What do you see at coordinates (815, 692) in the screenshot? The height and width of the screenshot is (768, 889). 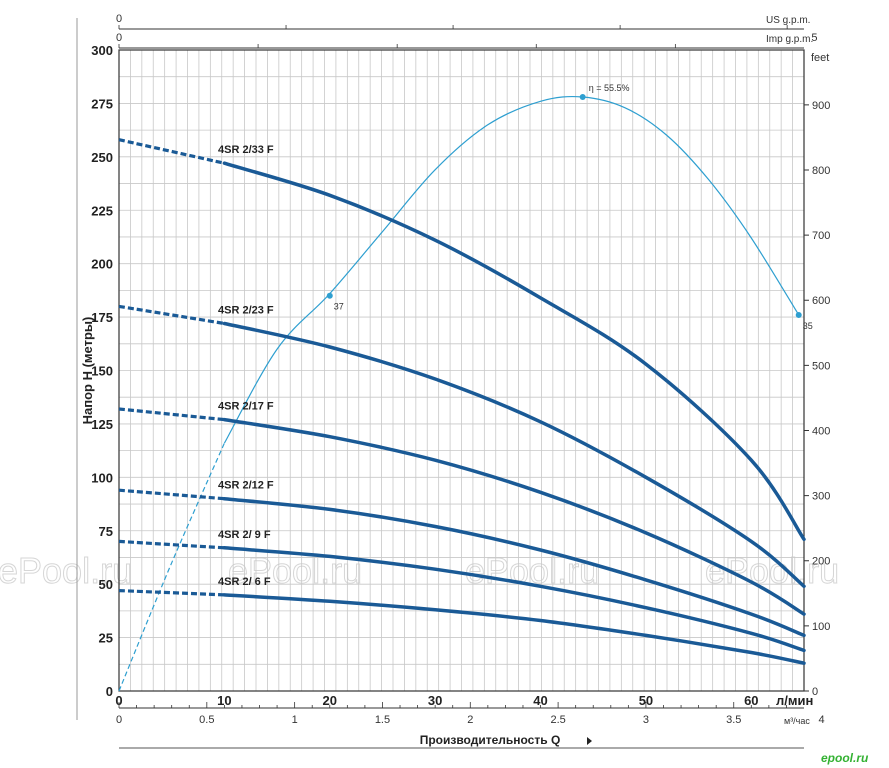 I see `right-tick-label: 0` at bounding box center [815, 692].